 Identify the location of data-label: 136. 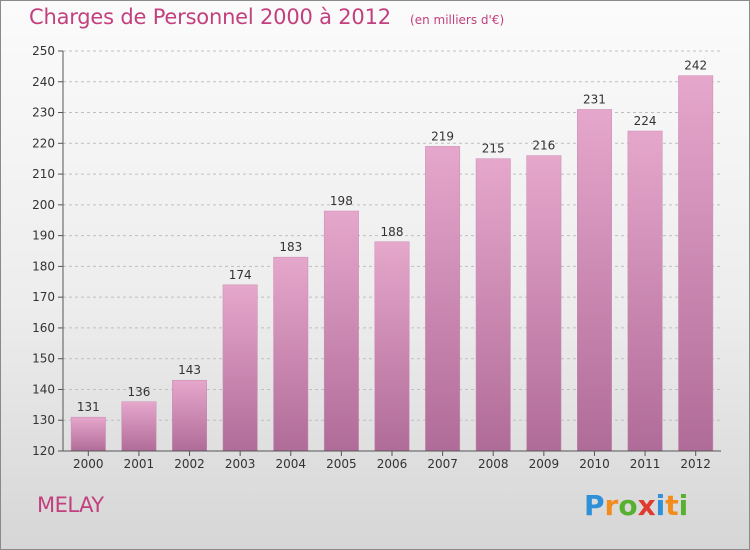
(138, 392).